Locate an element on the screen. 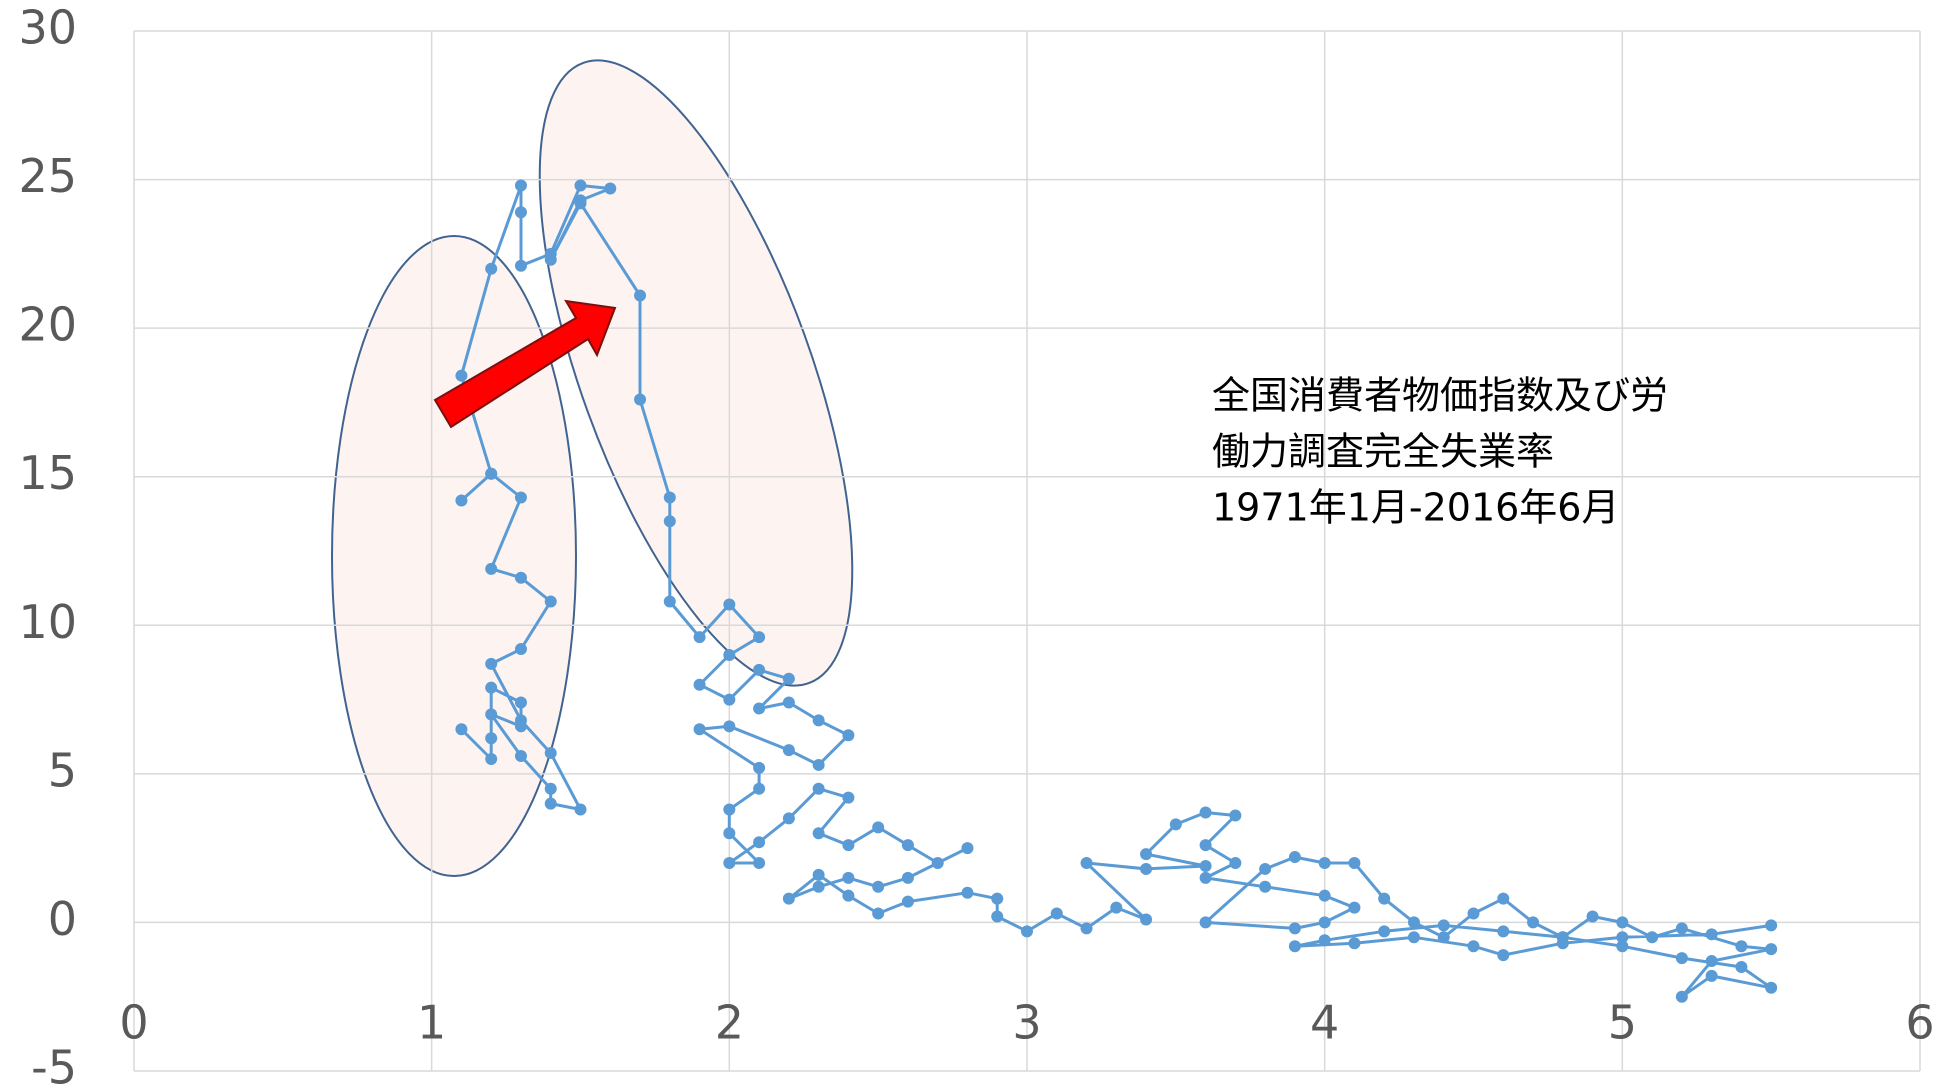 The height and width of the screenshot is (1091, 1939). x-tick-label: 4 is located at coordinates (1324, 1023).